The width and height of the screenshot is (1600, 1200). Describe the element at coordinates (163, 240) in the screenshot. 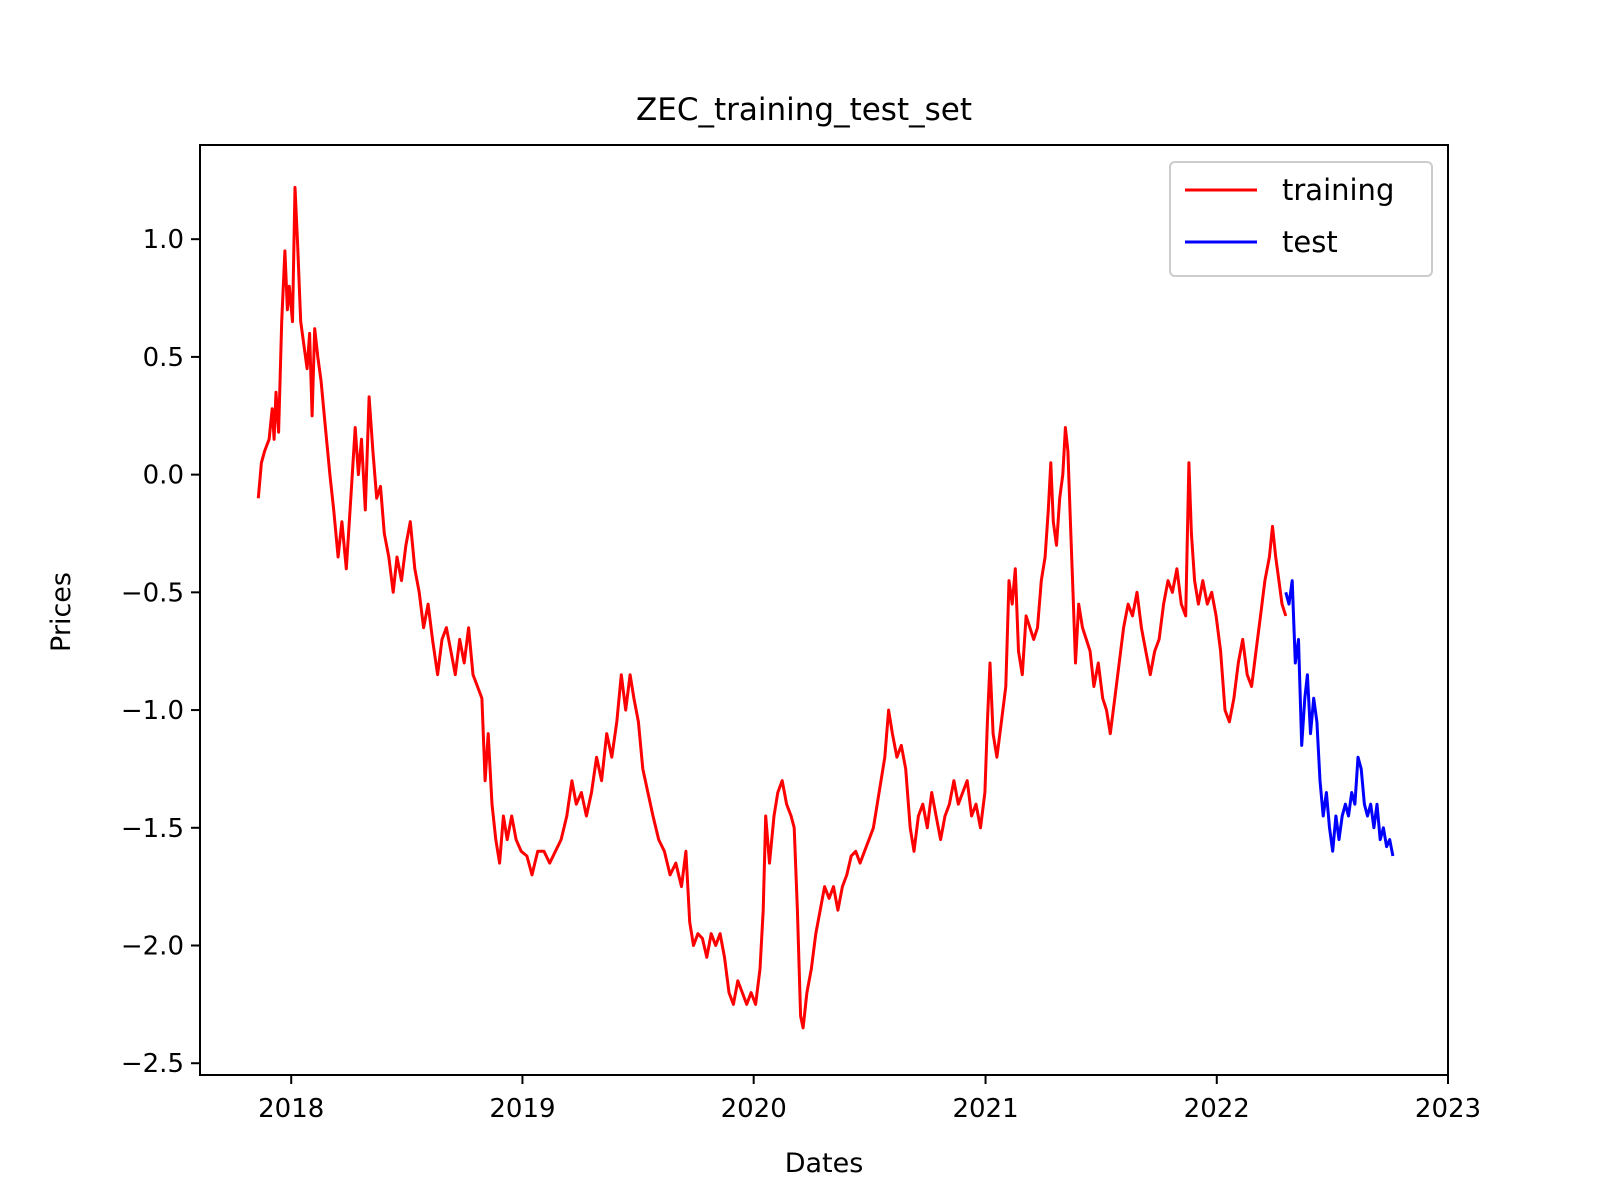

I see `y-tick-label-1: 1.0` at that location.